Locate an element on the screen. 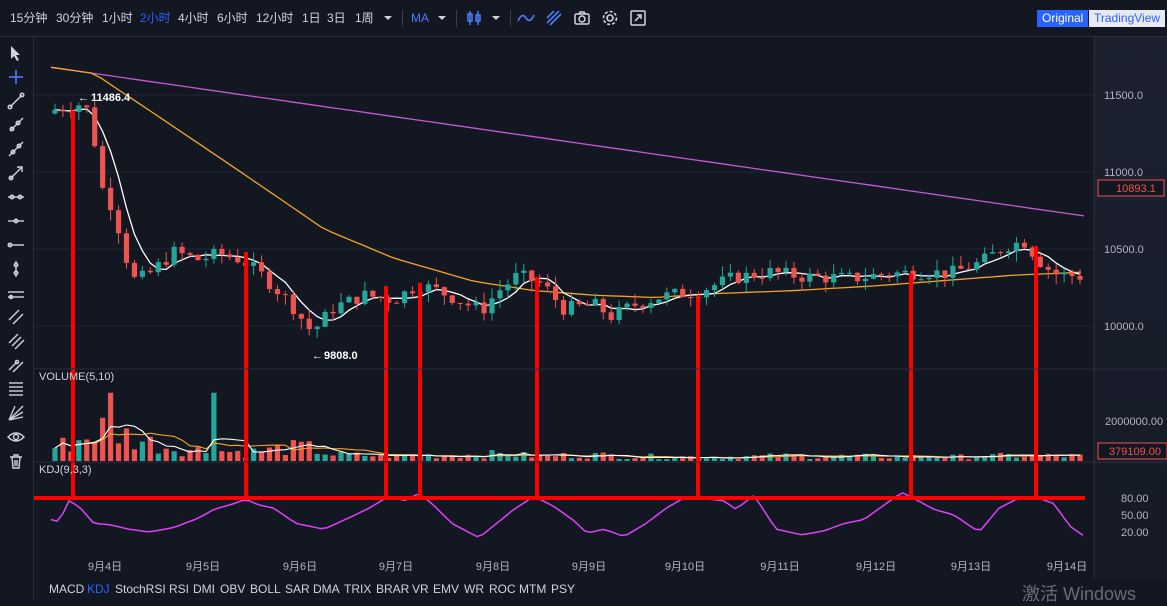  interval-1h: 1小时 is located at coordinates (117, 18).